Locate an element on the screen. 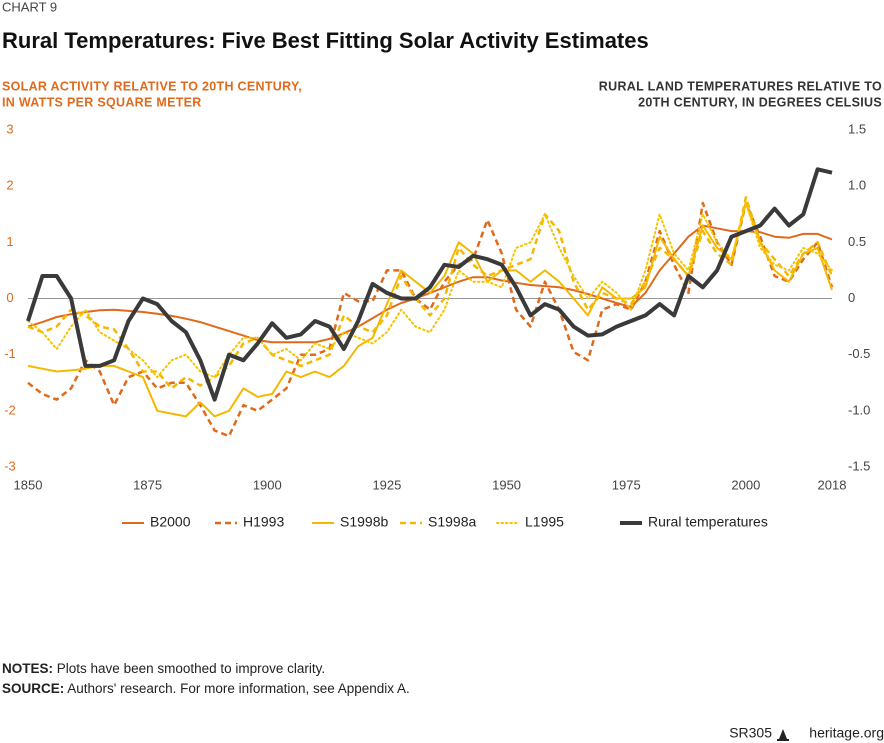  legend-label: Rural temperatures is located at coordinates (708, 522).